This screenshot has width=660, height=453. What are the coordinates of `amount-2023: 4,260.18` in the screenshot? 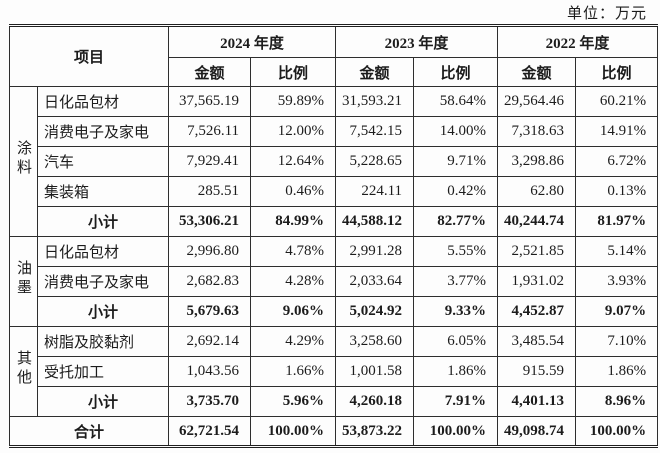 It's located at (375, 401).